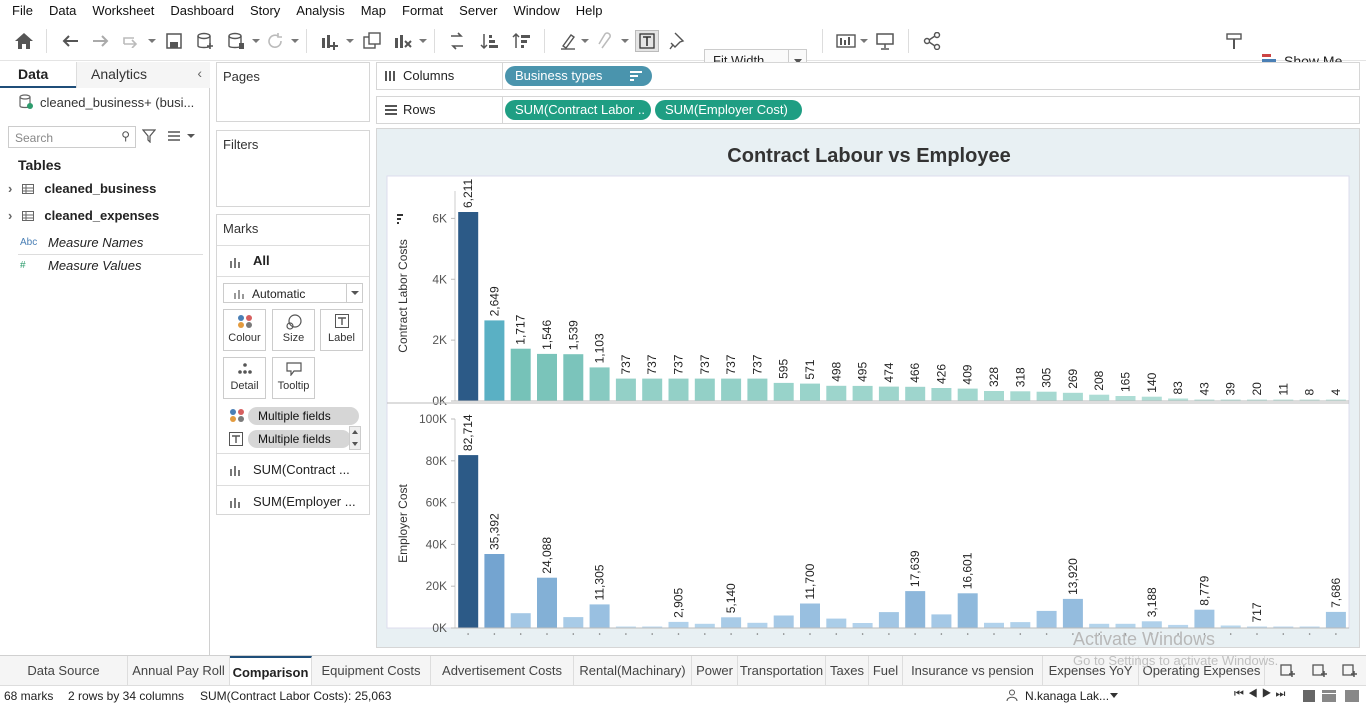 The image size is (1366, 705). What do you see at coordinates (647, 41) in the screenshot?
I see `show-mark-labels-icon` at bounding box center [647, 41].